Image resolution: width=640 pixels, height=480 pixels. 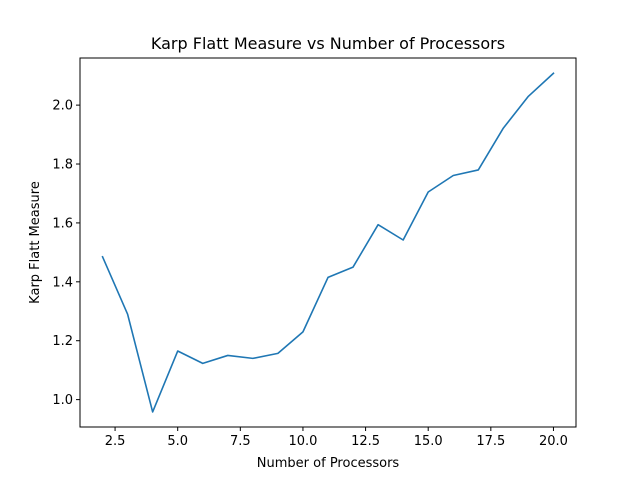 What do you see at coordinates (302, 441) in the screenshot?
I see `x-tick-label: 10.0` at bounding box center [302, 441].